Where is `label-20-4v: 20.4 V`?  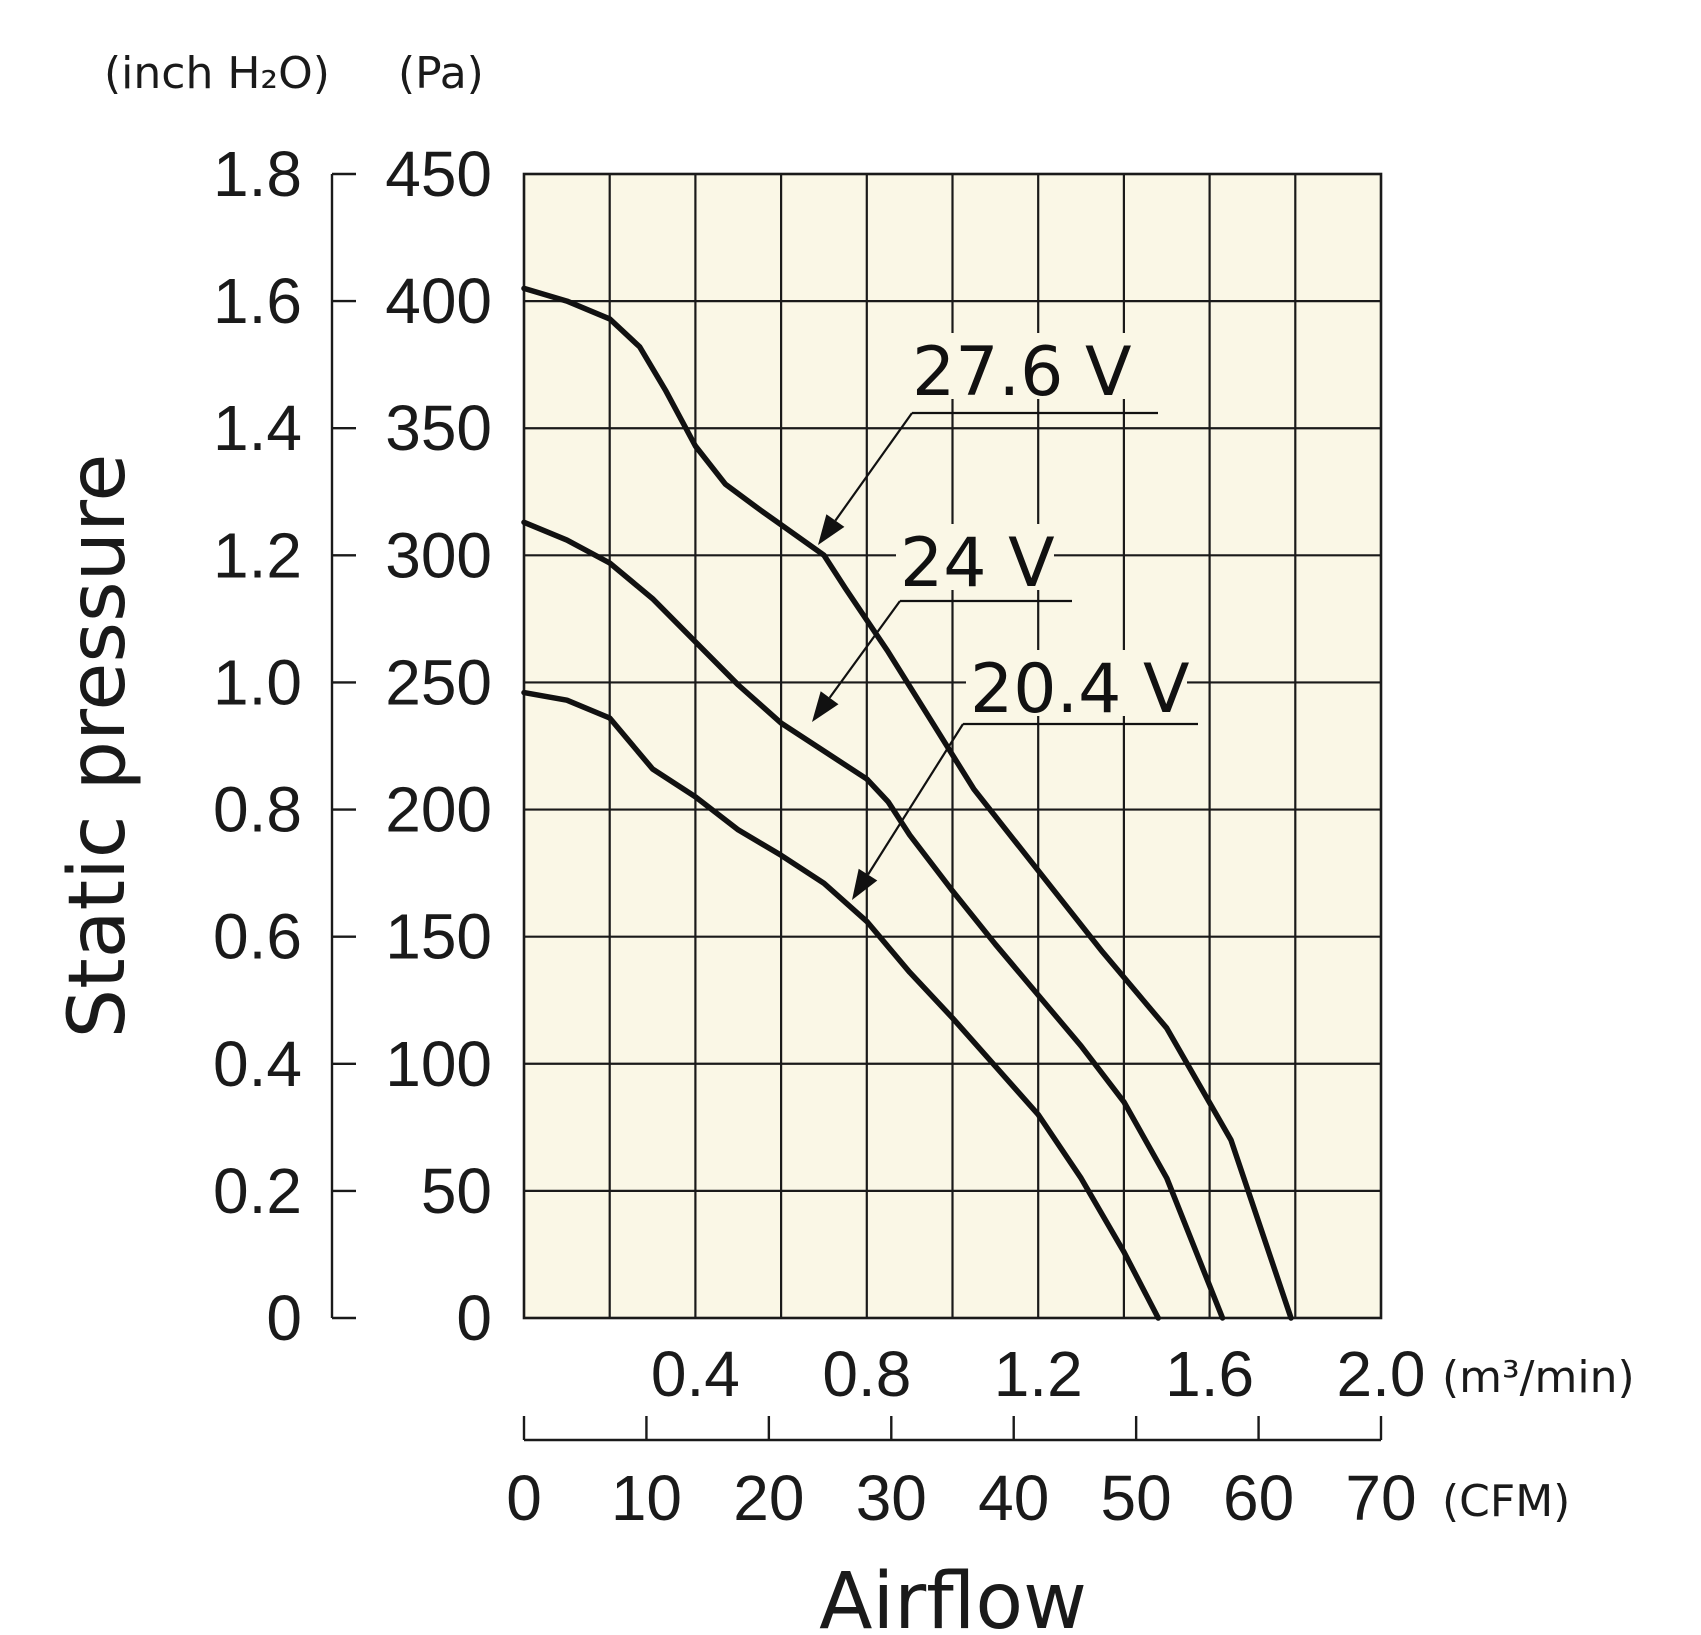
label-20-4v: 20.4 V is located at coordinates (1025, 775).